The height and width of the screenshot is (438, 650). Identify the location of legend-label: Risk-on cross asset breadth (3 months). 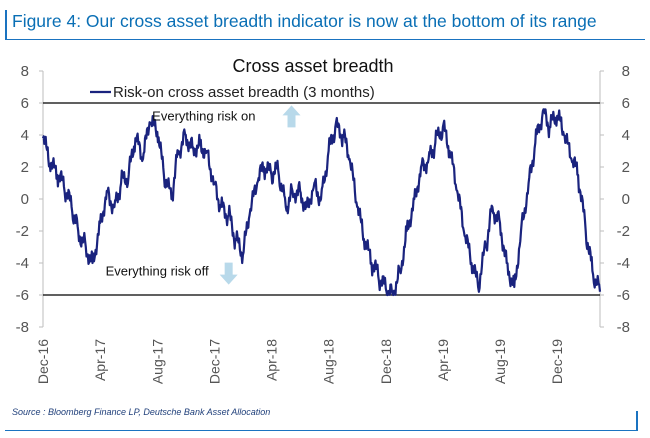
(244, 92).